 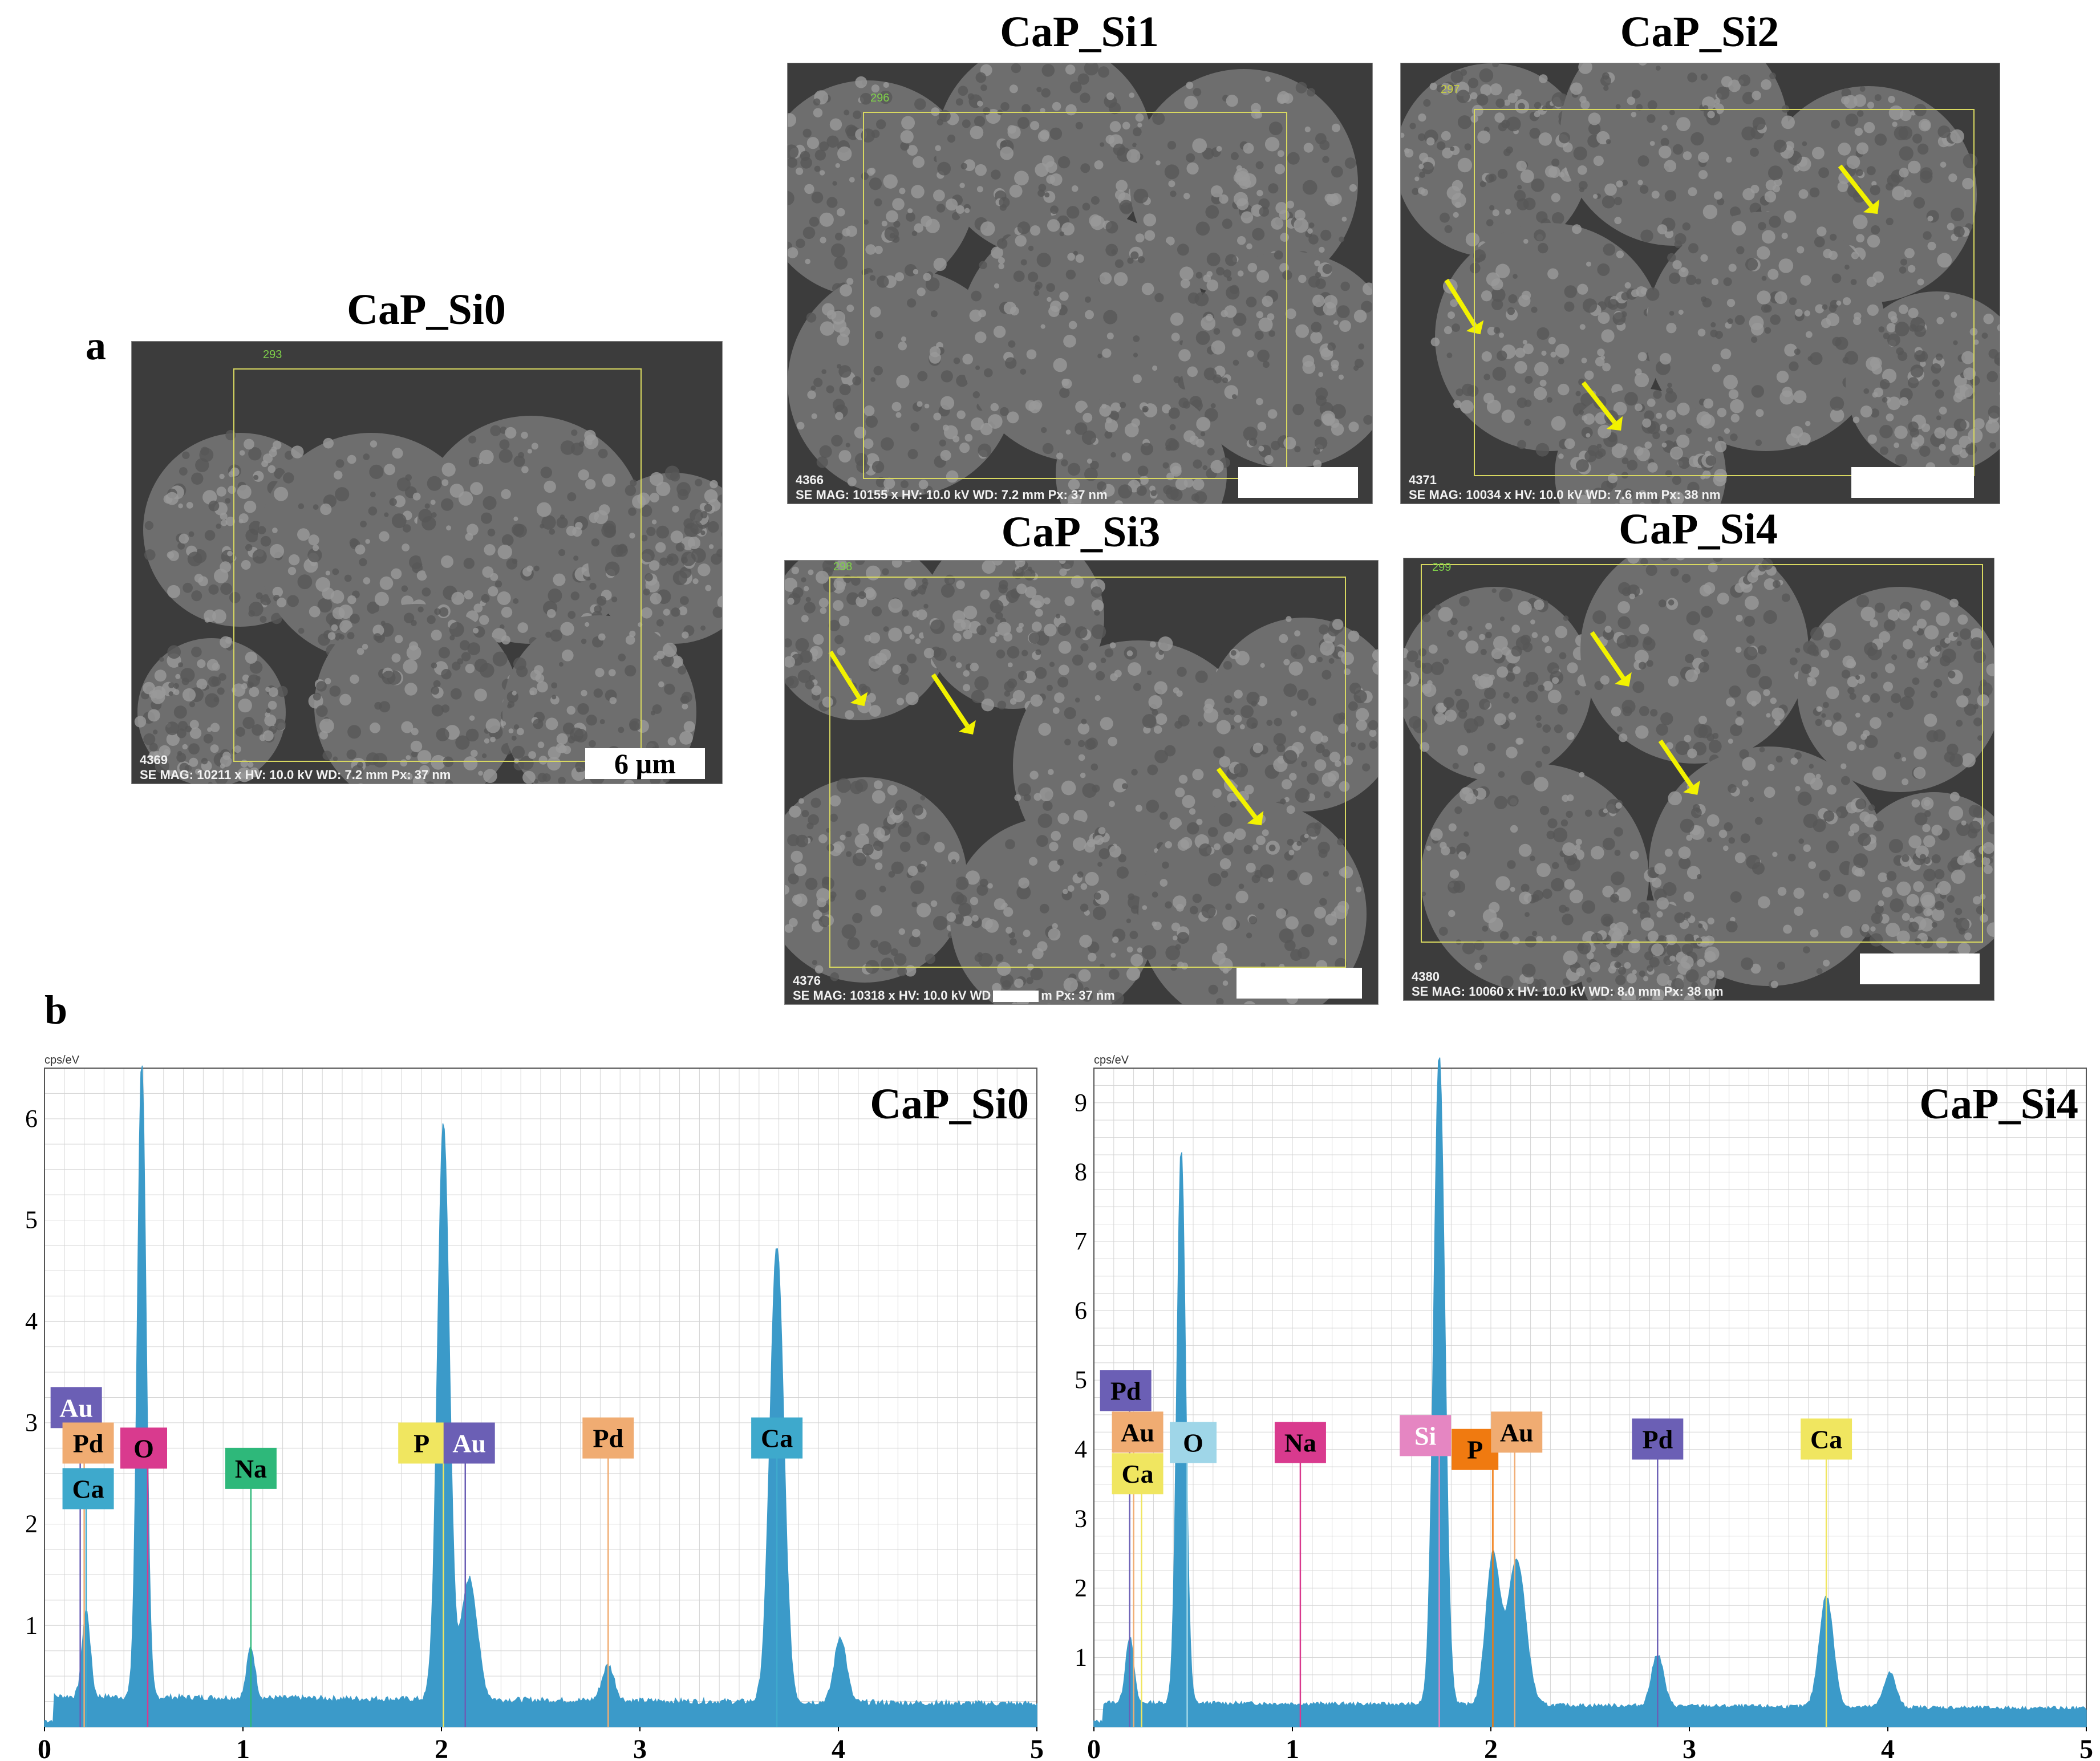 What do you see at coordinates (843, 567) in the screenshot?
I see `frame-number: 298` at bounding box center [843, 567].